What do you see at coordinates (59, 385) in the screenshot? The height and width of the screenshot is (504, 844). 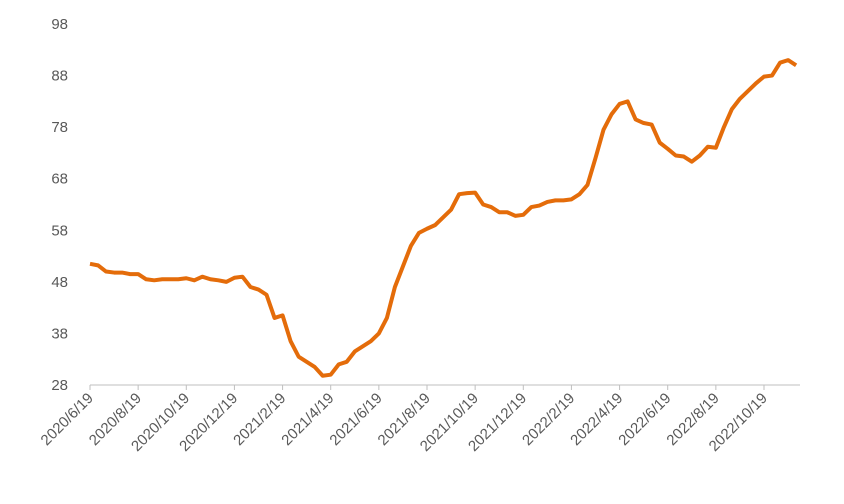 I see `y-tick-label: 28` at bounding box center [59, 385].